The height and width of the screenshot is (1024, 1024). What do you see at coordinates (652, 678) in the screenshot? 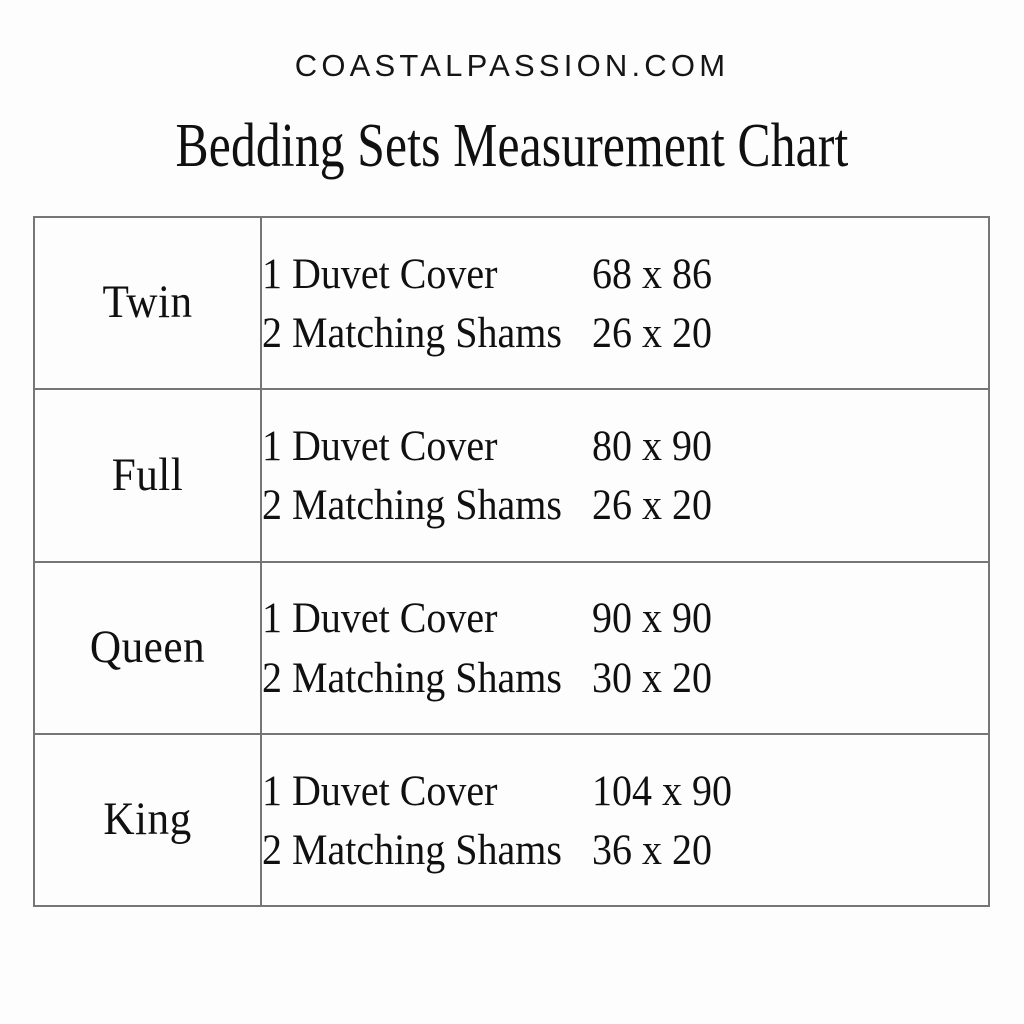
I see `item-dimensions: 30 x 20` at bounding box center [652, 678].